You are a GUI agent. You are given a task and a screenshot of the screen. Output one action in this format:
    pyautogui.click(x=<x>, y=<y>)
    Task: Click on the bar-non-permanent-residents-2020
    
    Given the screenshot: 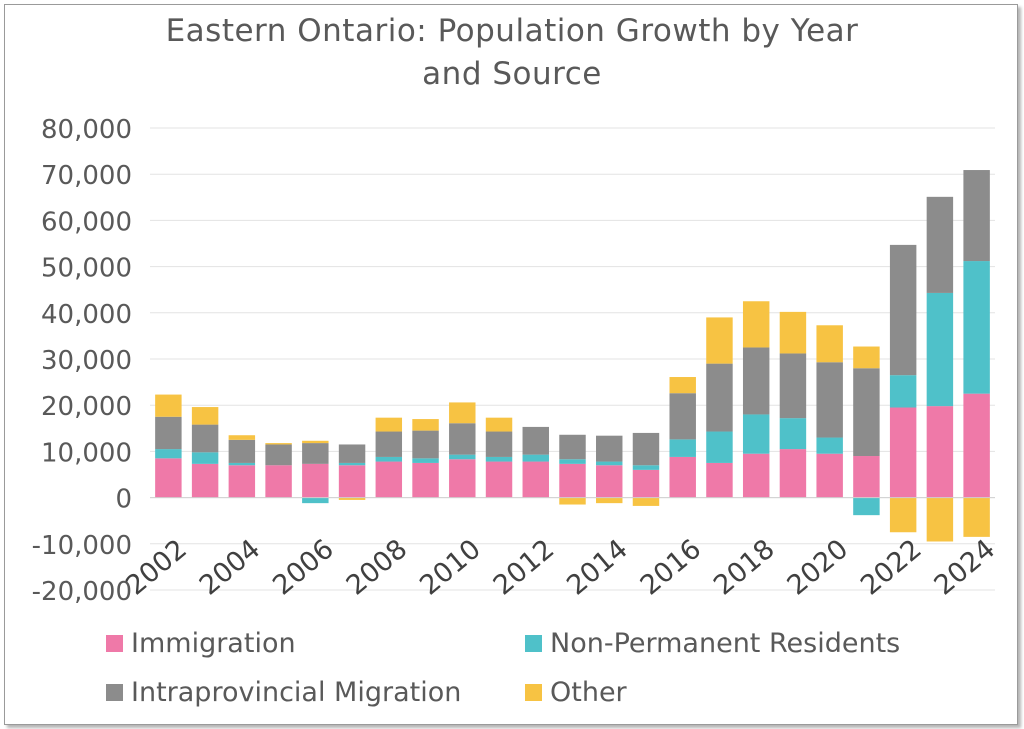 What is the action you would take?
    pyautogui.click(x=829, y=445)
    